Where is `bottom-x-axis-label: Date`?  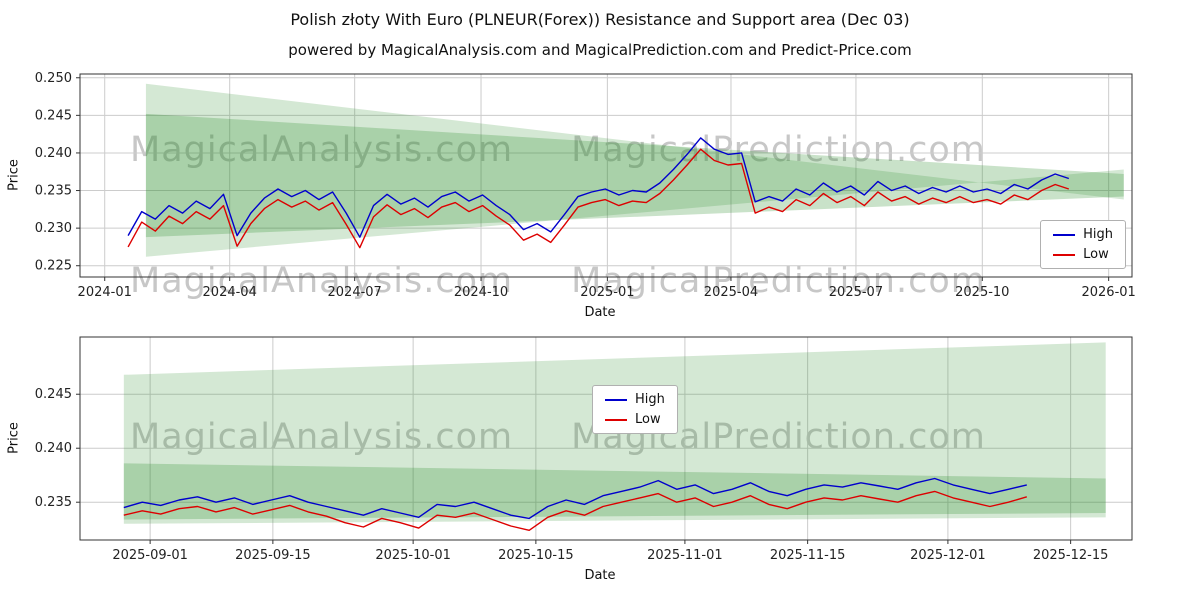 bottom-x-axis-label: Date is located at coordinates (600, 575).